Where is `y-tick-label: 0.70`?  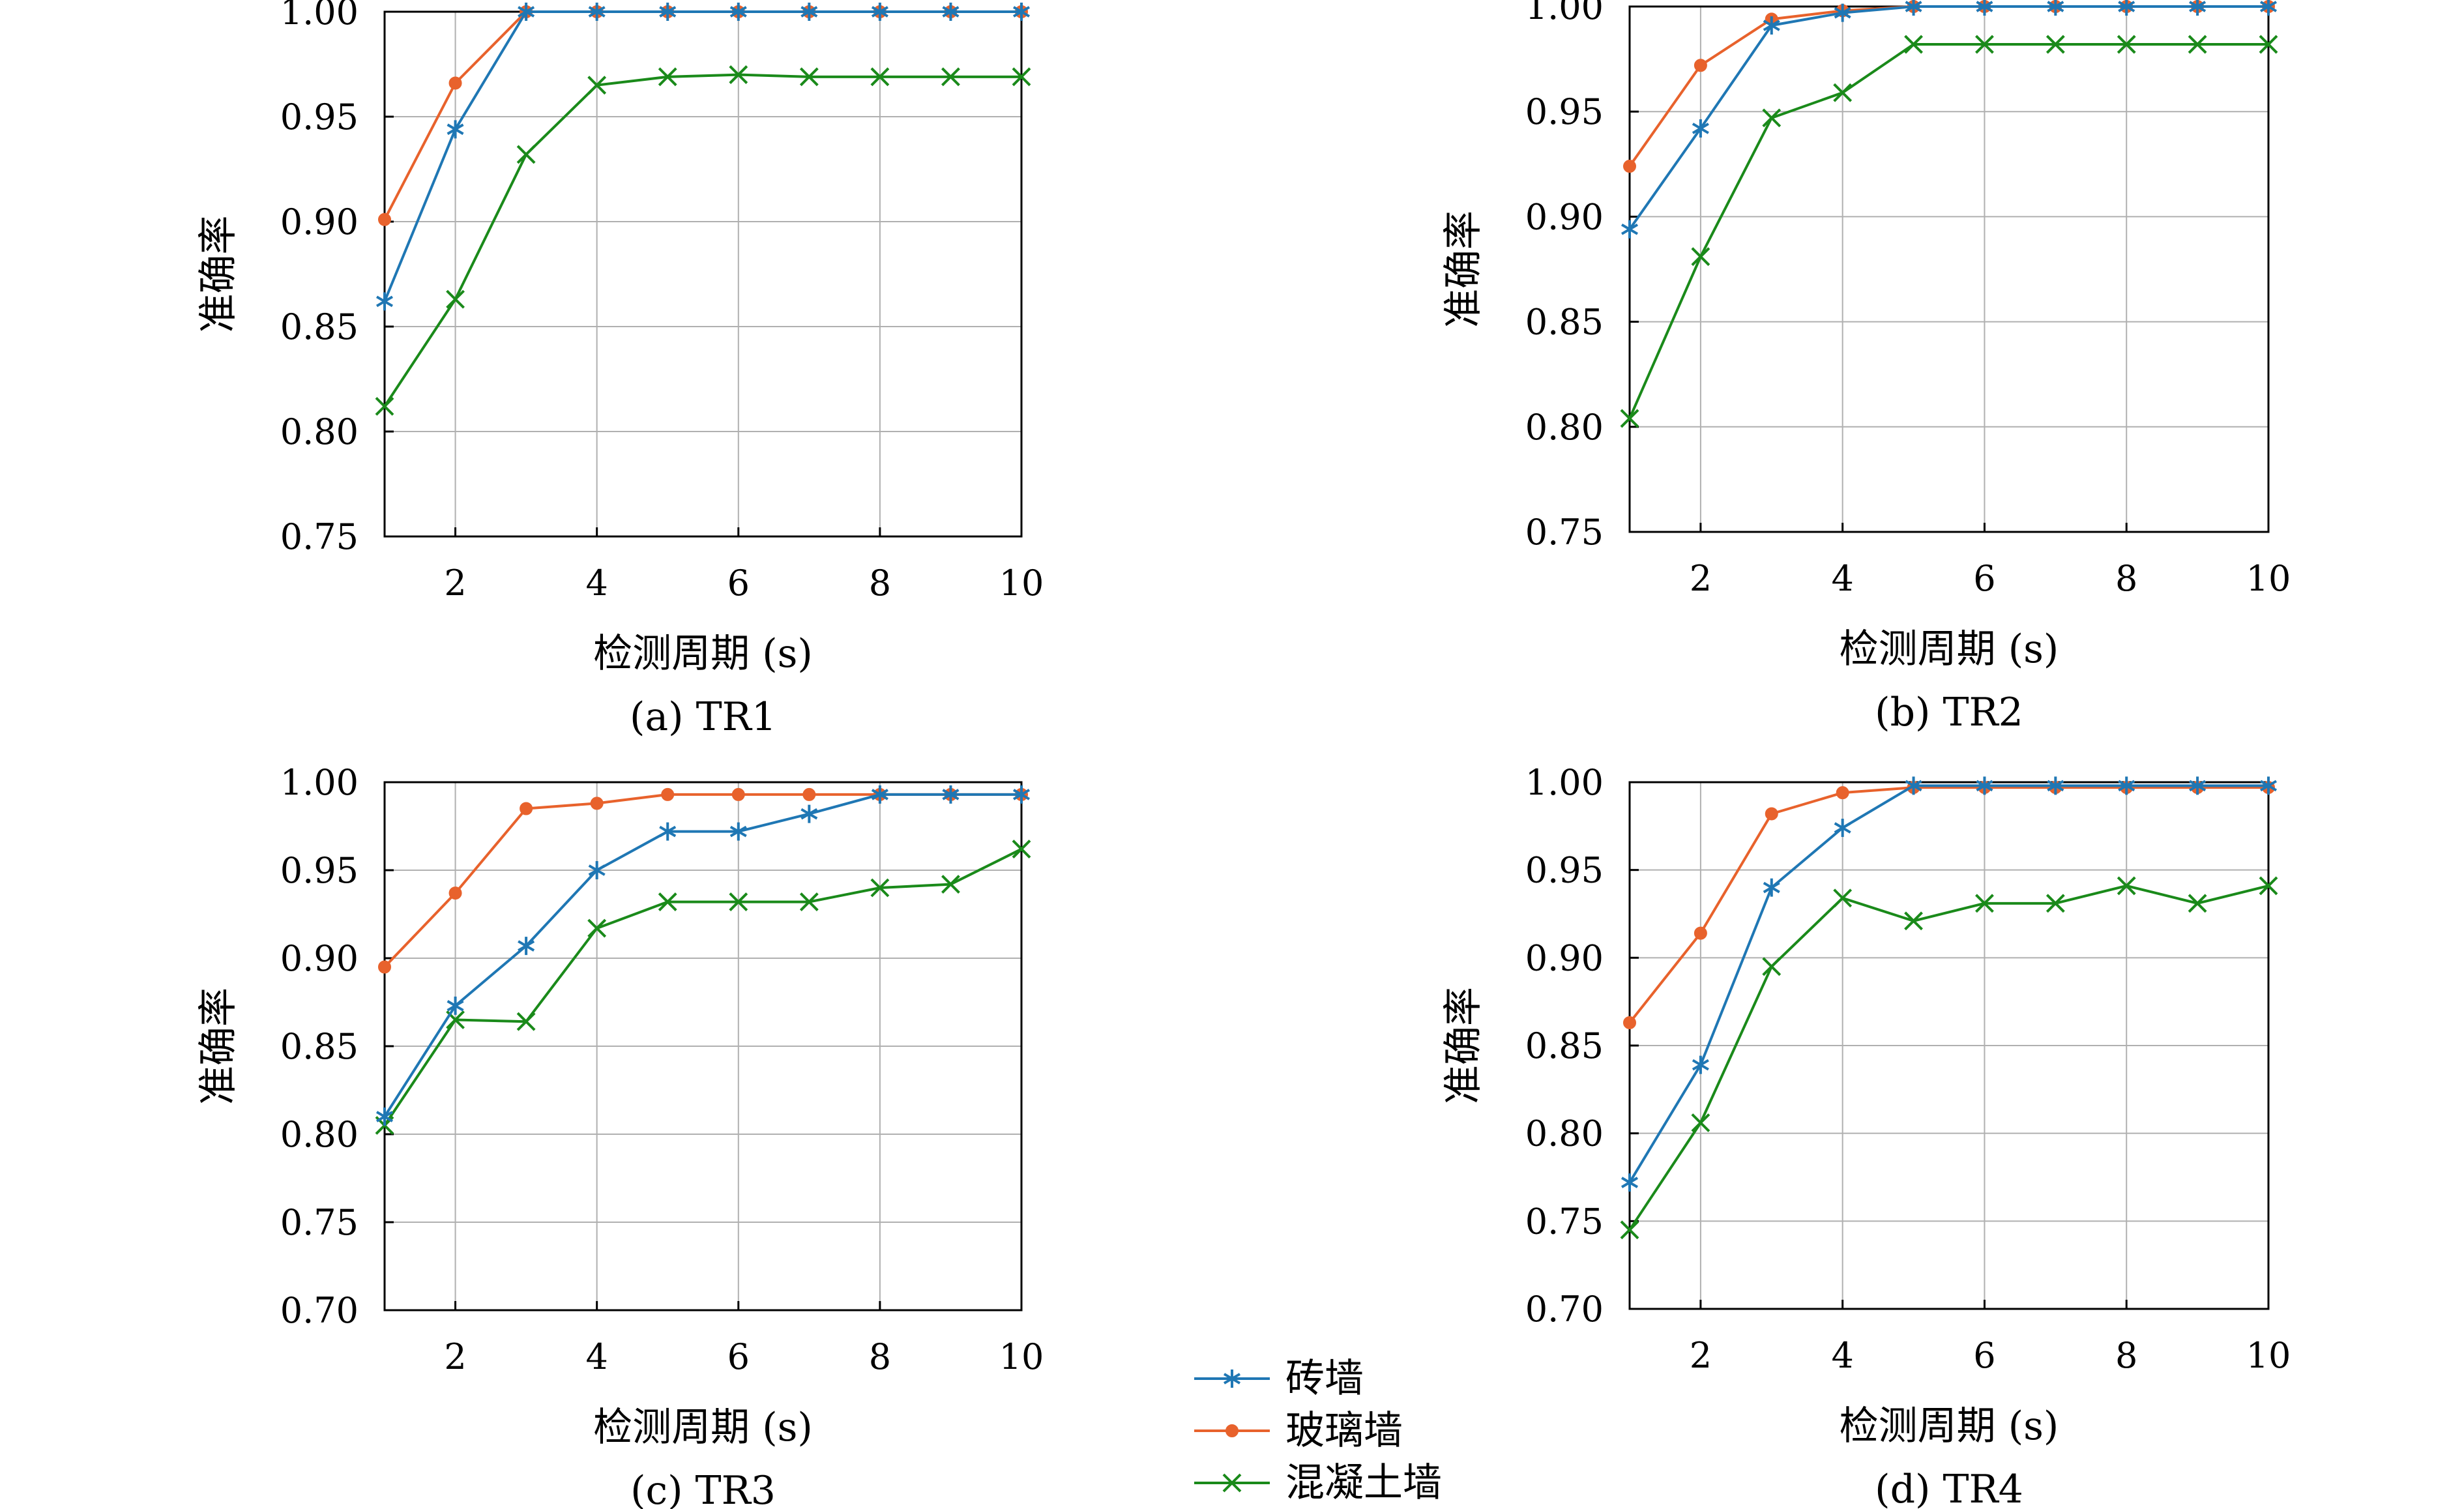 y-tick-label: 0.70 is located at coordinates (320, 1310).